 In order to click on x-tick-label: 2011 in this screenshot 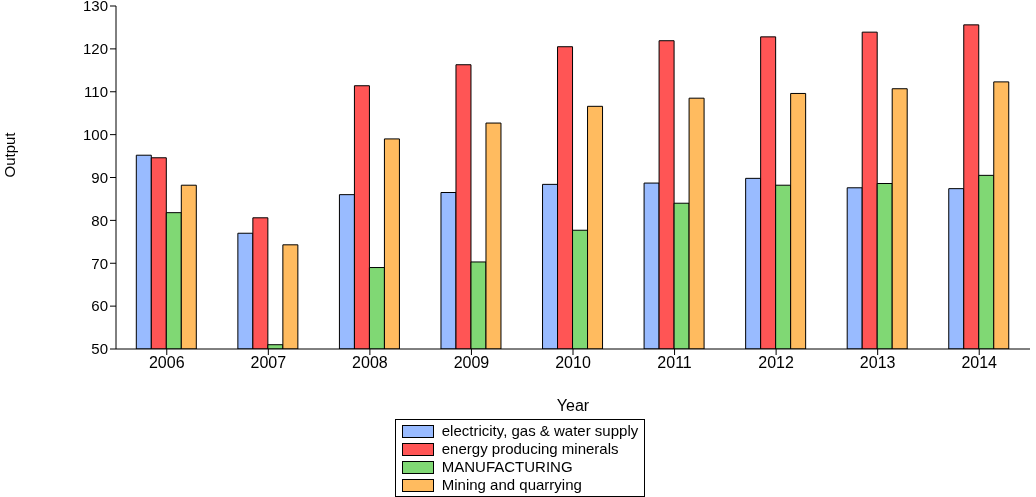, I will do `click(674, 363)`.